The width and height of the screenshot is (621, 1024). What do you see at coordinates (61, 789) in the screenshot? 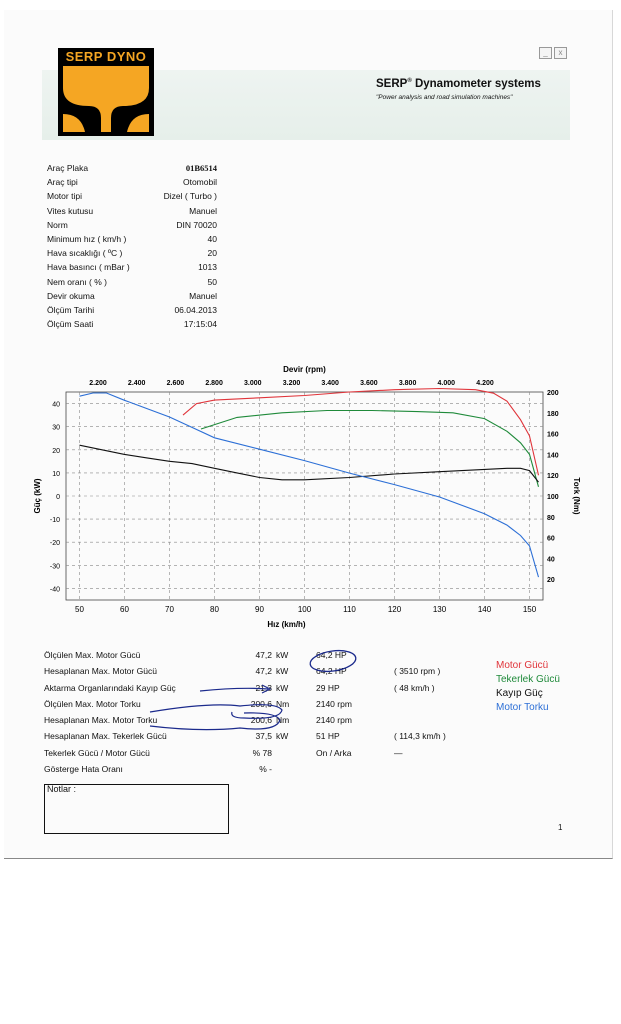
I see `notes-label: Notlar :` at bounding box center [61, 789].